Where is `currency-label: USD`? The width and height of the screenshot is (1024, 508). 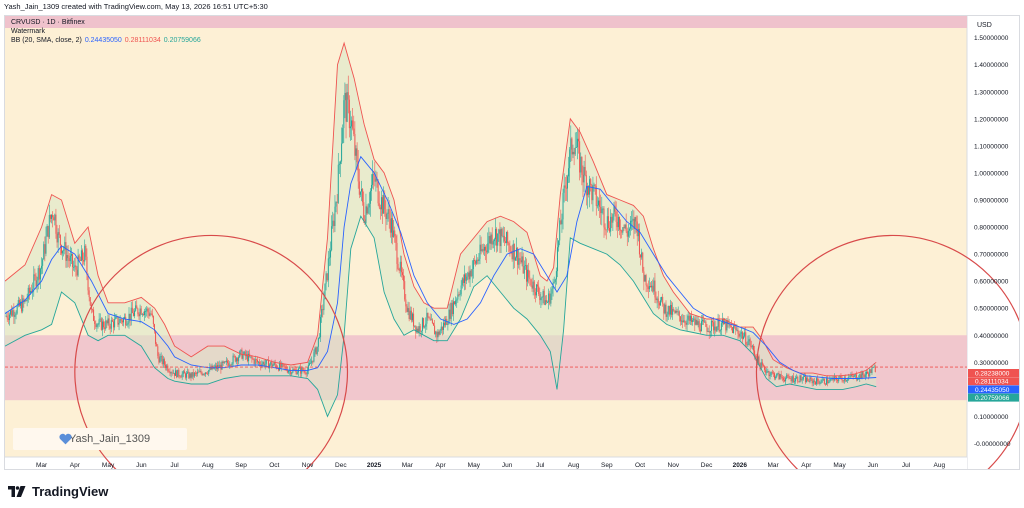
currency-label: USD is located at coordinates (984, 25).